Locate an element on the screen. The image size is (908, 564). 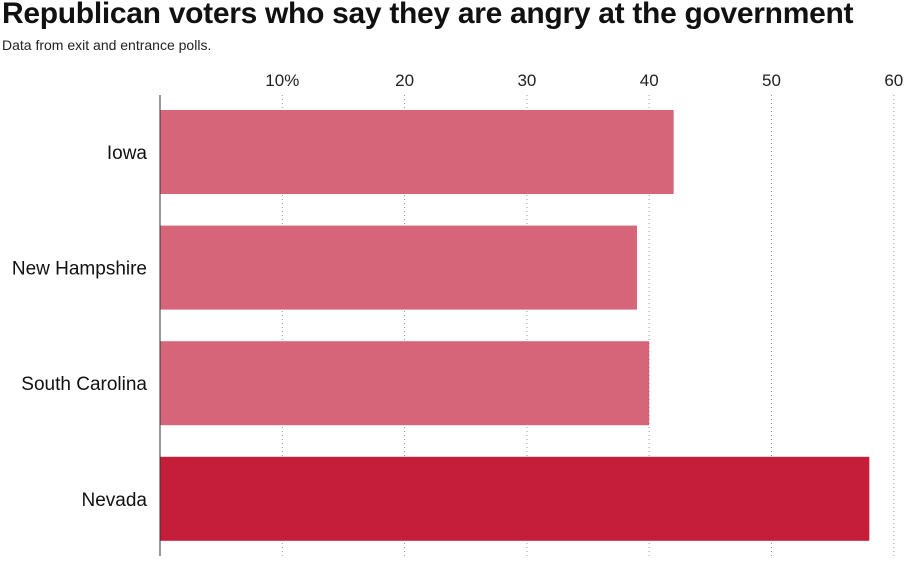
x-tick-label: 40 is located at coordinates (649, 80).